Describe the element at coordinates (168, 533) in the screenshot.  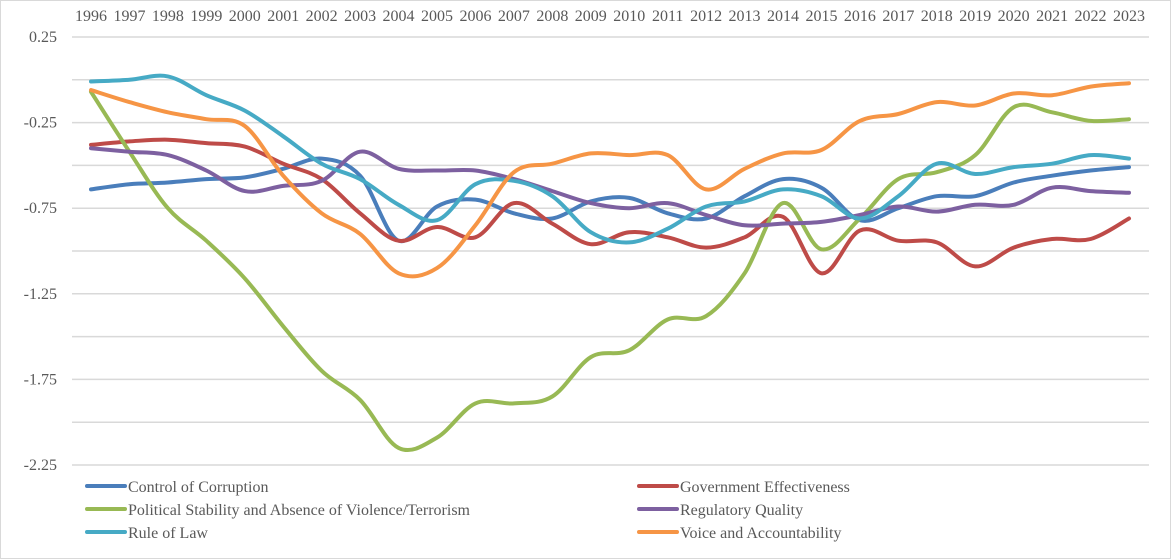
I see `legend-label: Rule of Law` at that location.